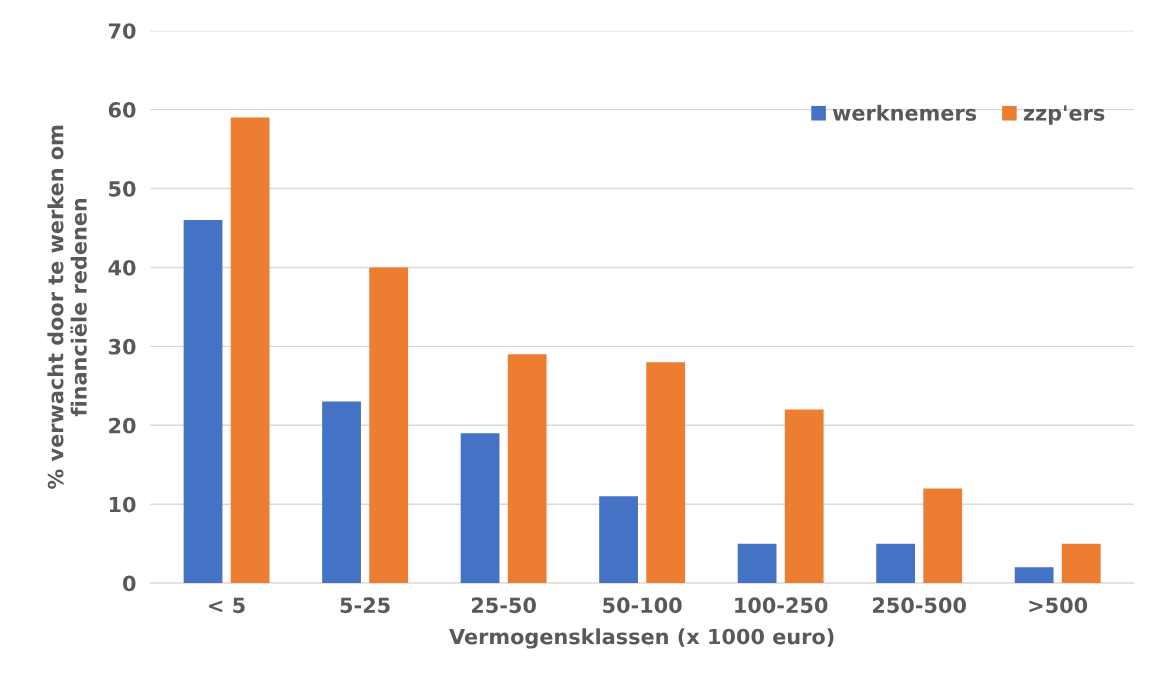 The image size is (1157, 682). Describe the element at coordinates (67, 307) in the screenshot. I see `y-axis-title: % verwacht door te werken om financiële redenen` at that location.